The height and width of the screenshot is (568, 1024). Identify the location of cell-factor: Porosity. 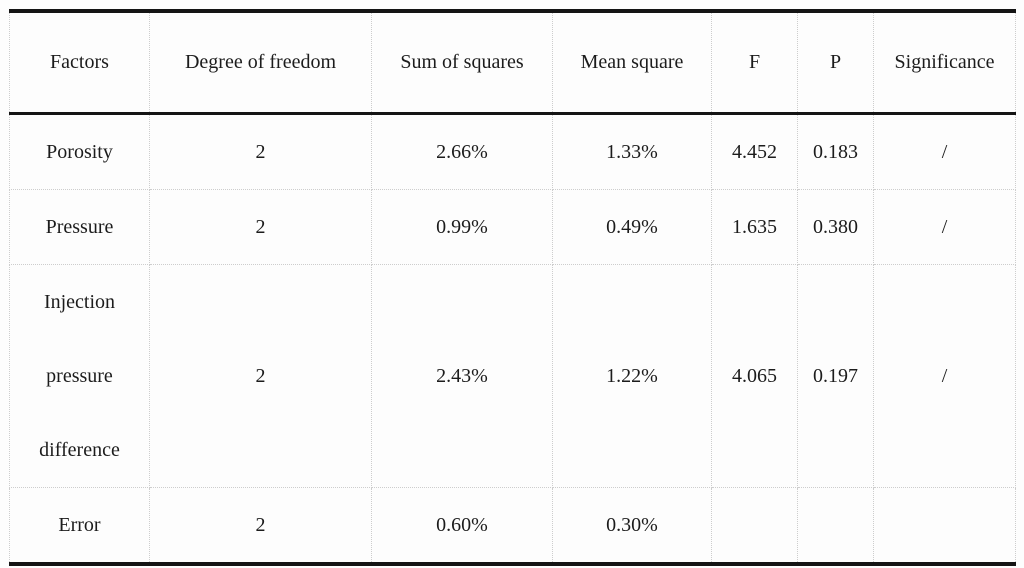
(79, 151).